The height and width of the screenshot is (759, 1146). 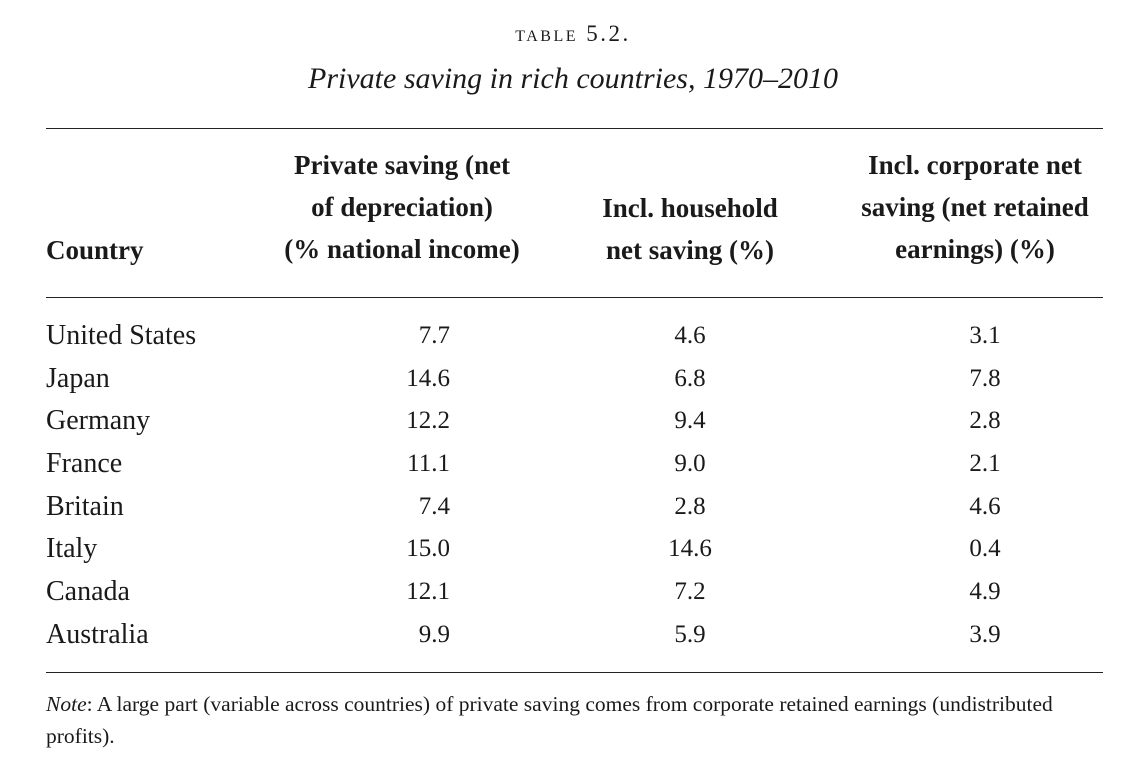 What do you see at coordinates (85, 506) in the screenshot?
I see `cell-country: Britain` at bounding box center [85, 506].